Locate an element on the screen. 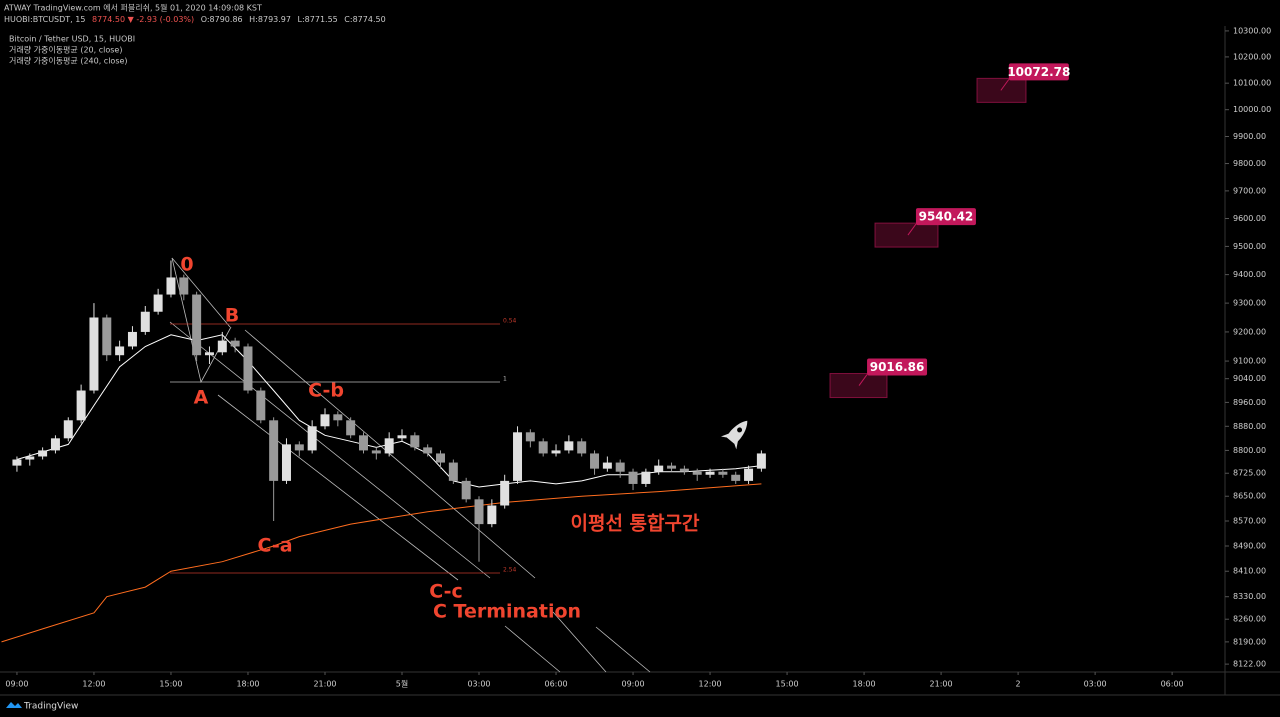  high: H:8793.97 is located at coordinates (270, 19).